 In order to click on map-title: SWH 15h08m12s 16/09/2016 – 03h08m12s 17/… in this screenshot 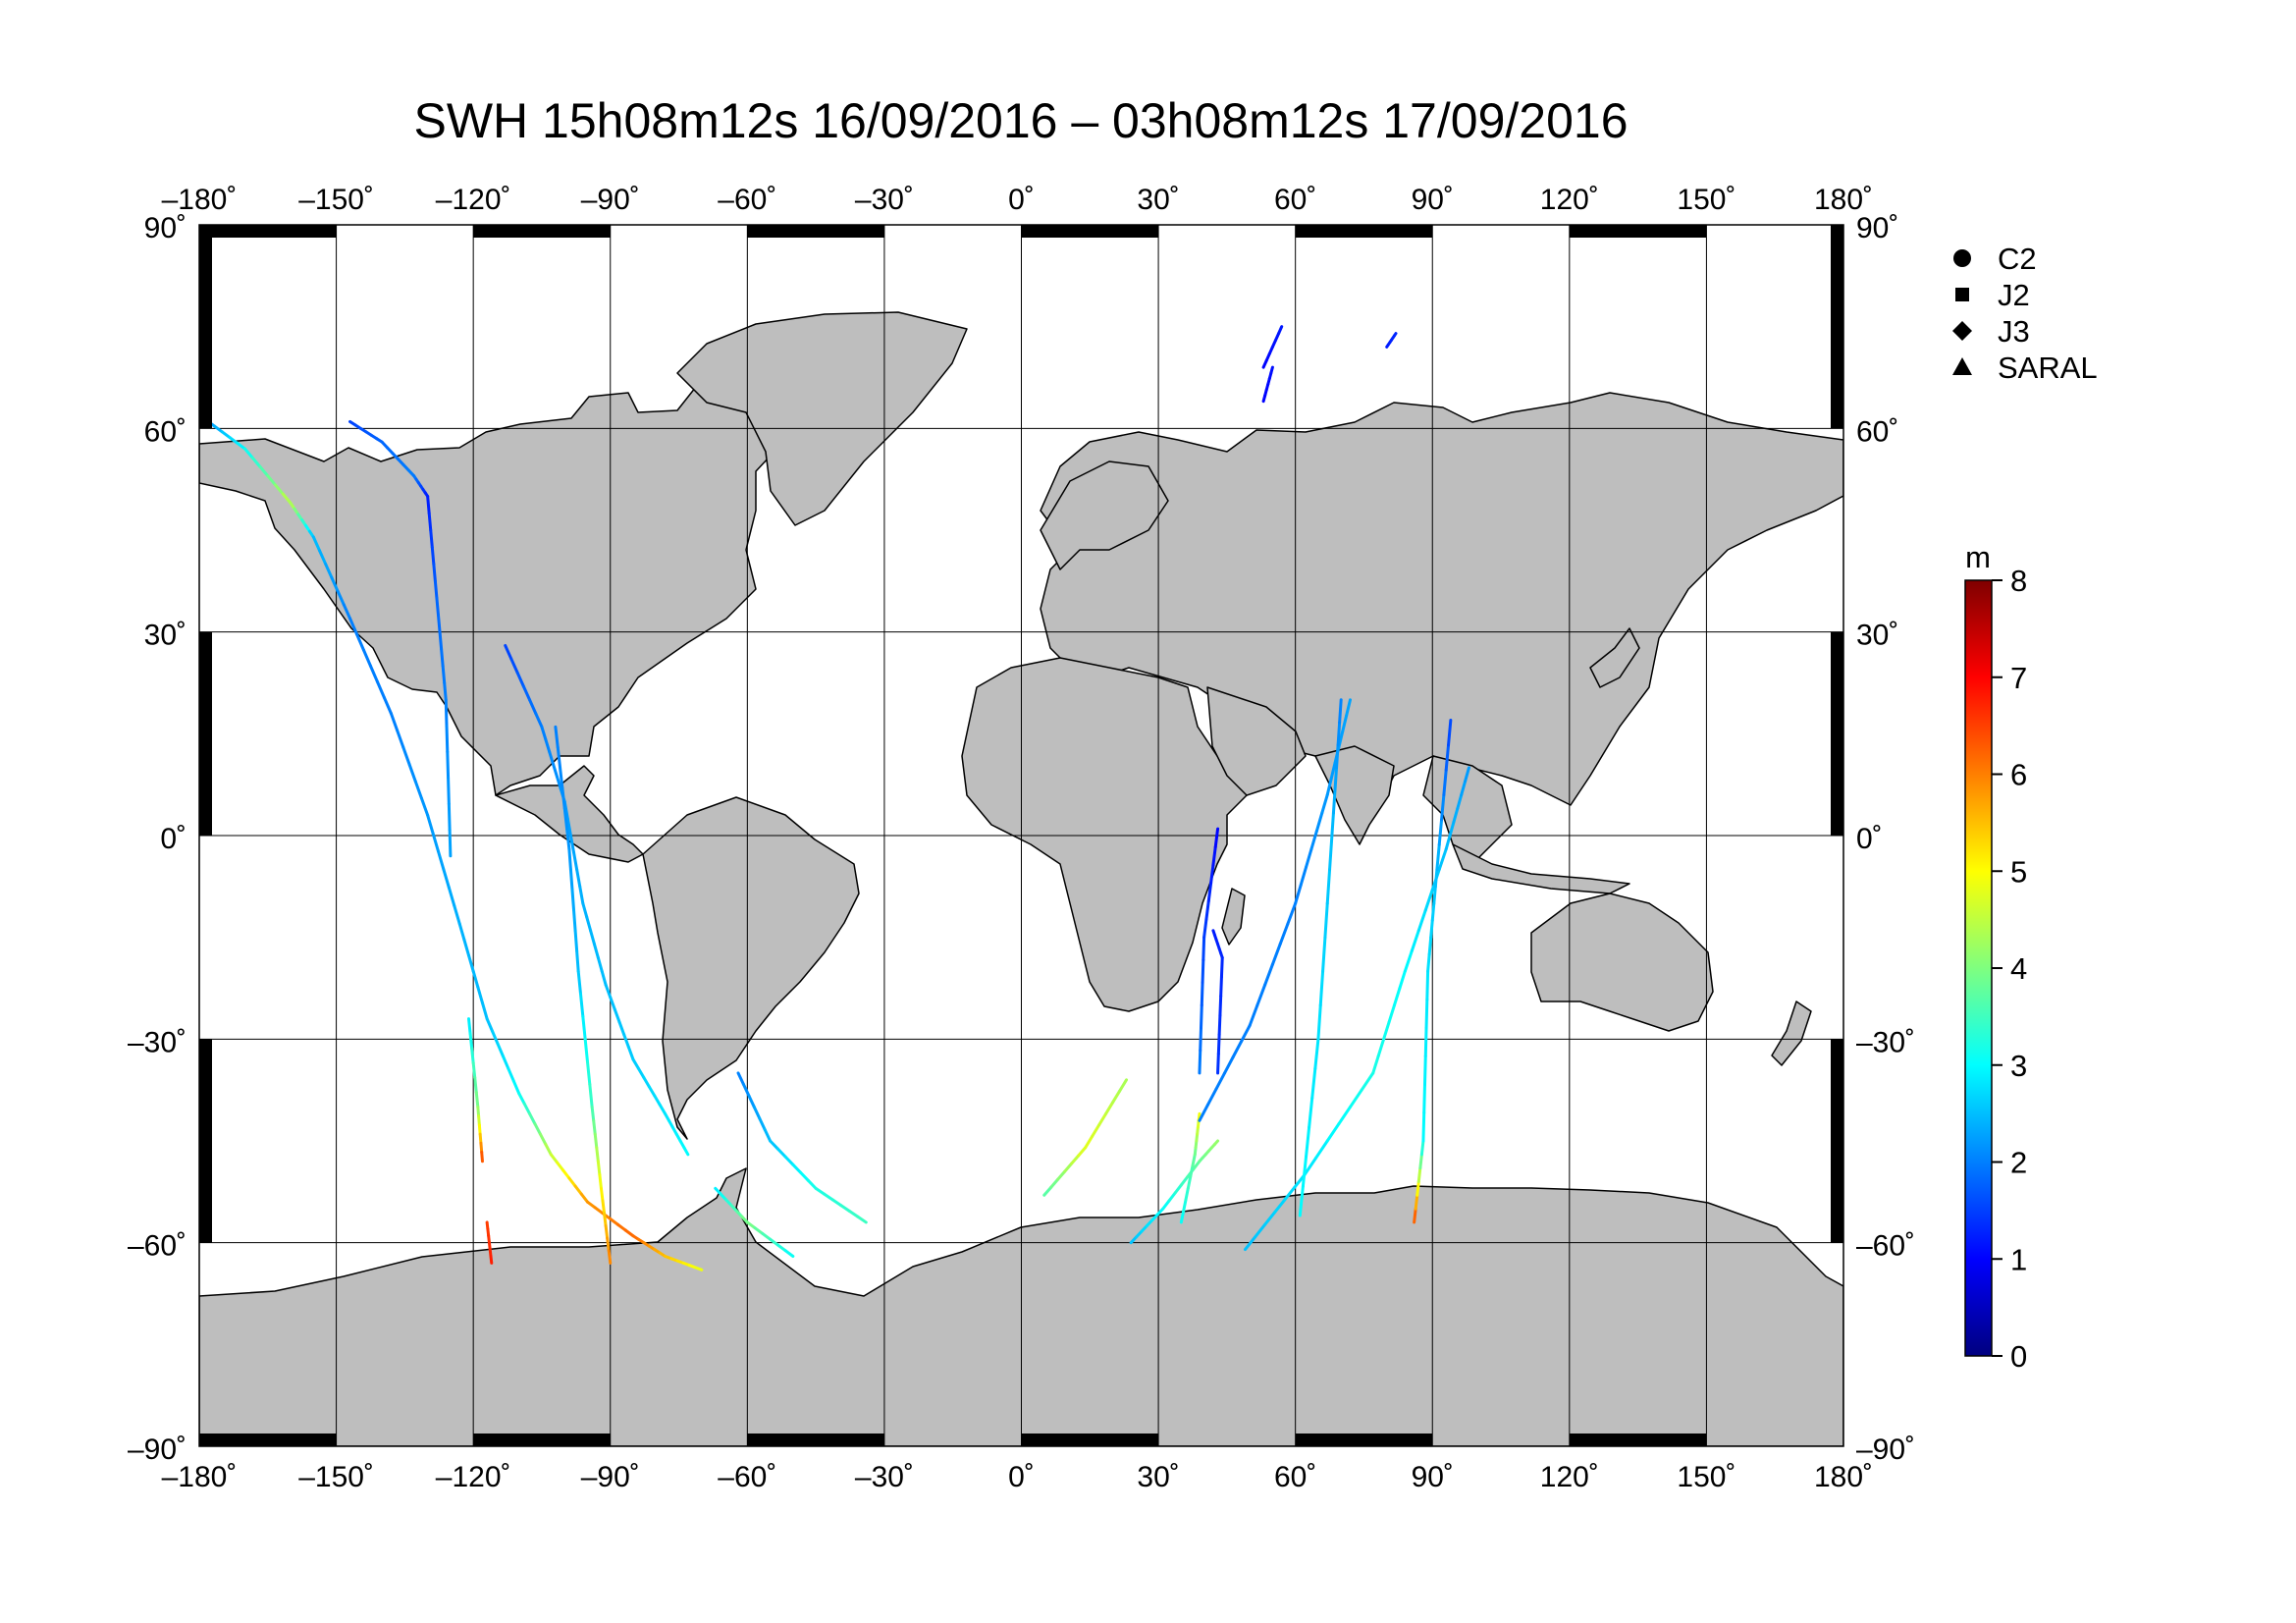, I will do `click(1020, 120)`.